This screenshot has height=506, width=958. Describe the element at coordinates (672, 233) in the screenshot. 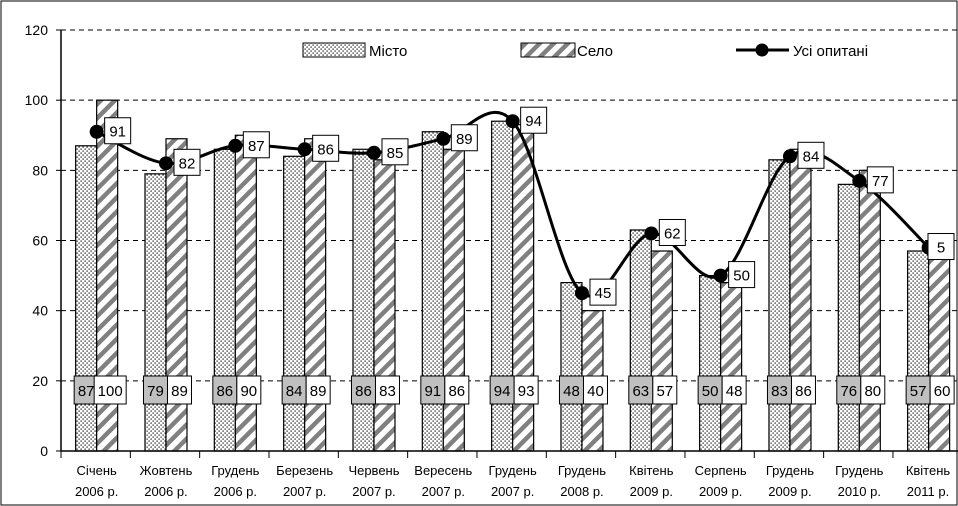

I see `data-label-usi-opytani: 62` at that location.